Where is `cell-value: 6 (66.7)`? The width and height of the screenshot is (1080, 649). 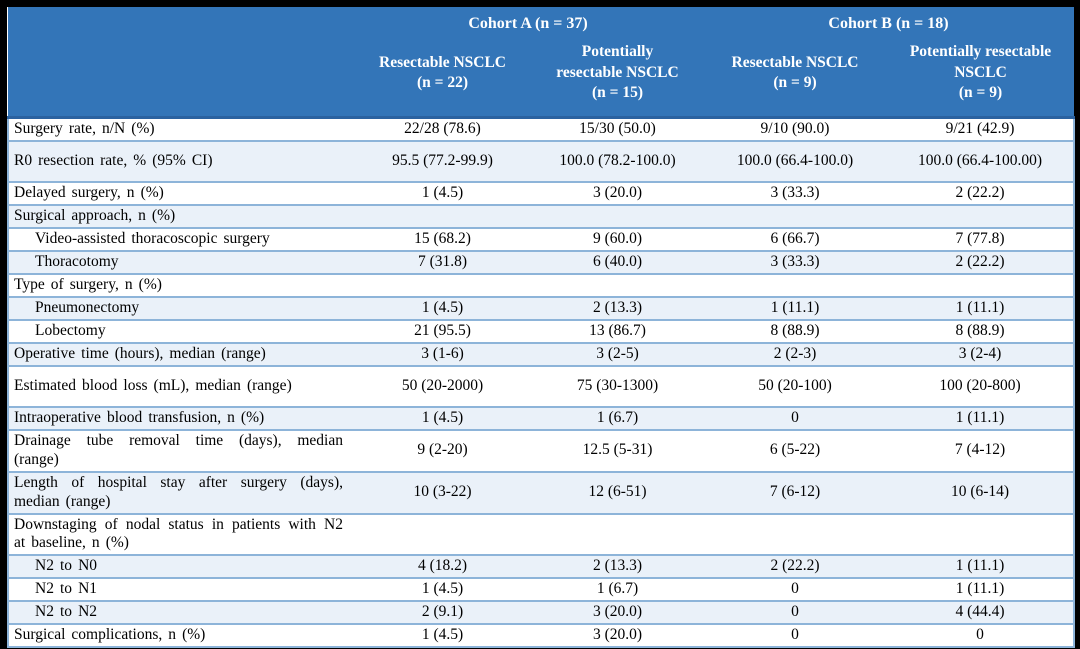
cell-value: 6 (66.7) is located at coordinates (795, 239).